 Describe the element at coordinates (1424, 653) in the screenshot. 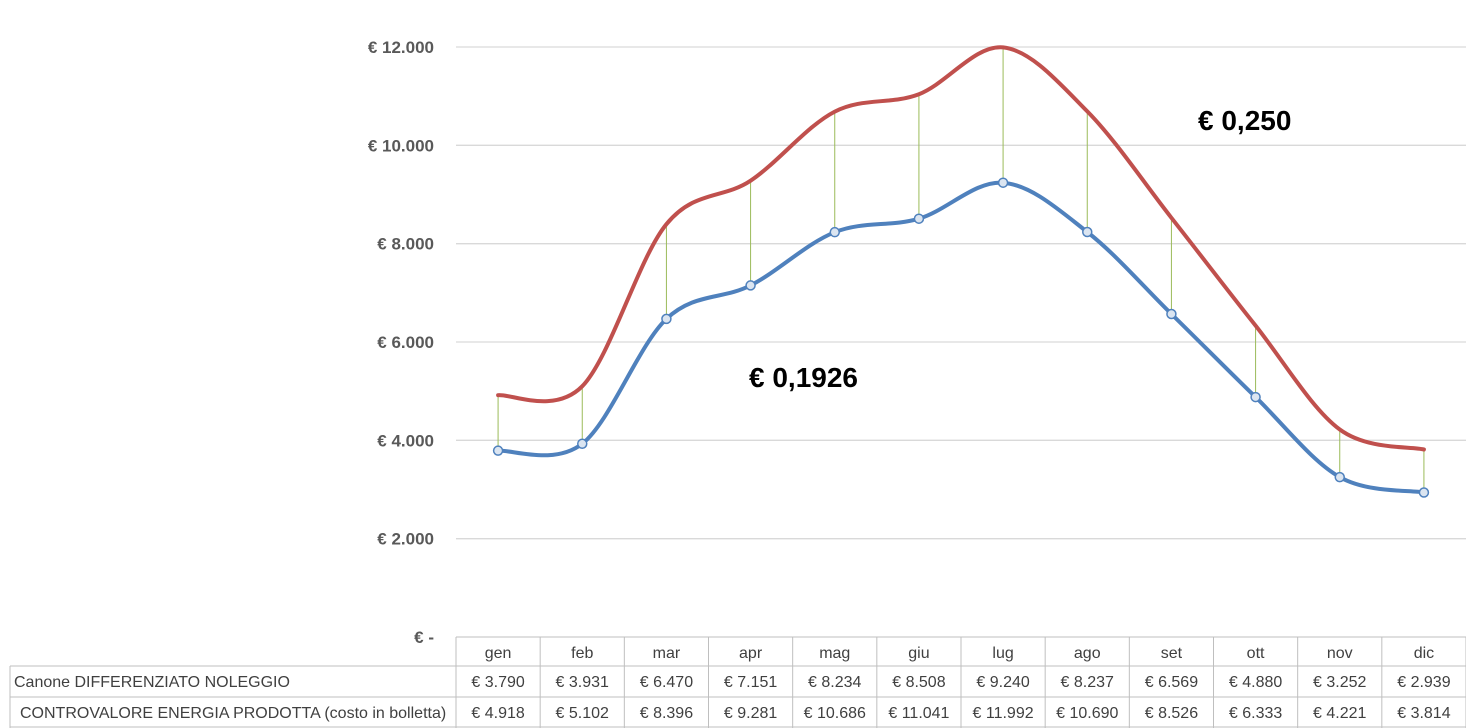

I see `x-tick-label: dic` at that location.